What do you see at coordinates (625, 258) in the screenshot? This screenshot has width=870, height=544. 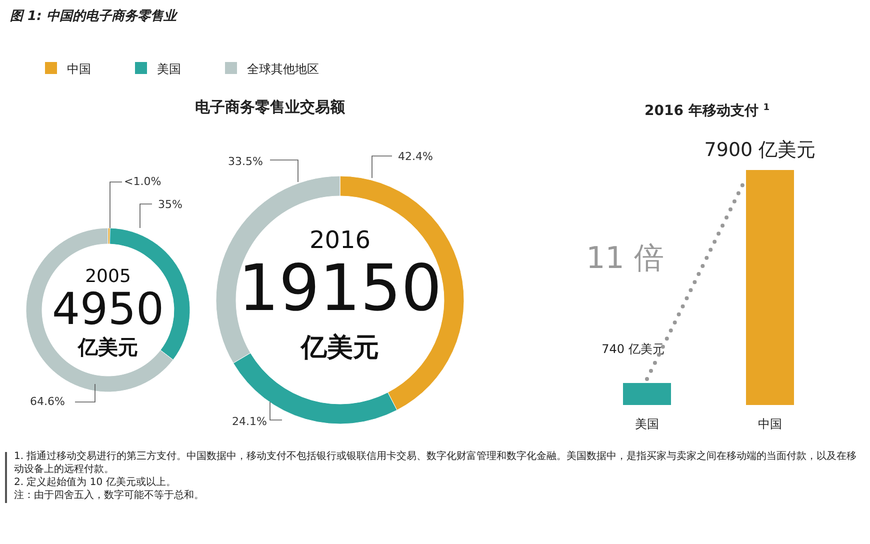 I see `annotation: 11 倍` at bounding box center [625, 258].